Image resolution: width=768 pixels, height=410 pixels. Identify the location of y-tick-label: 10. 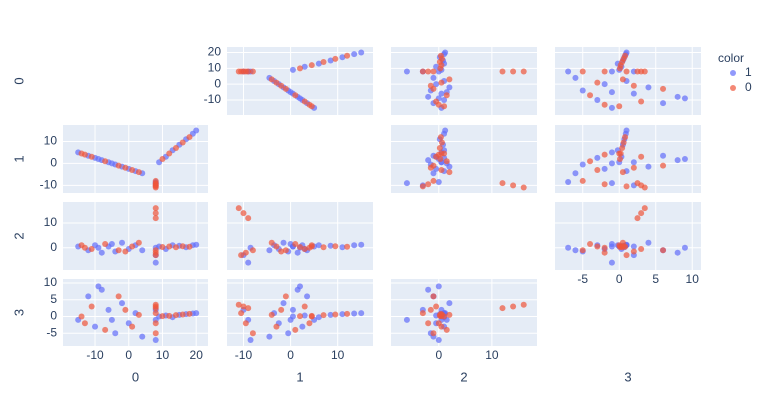
(51, 141).